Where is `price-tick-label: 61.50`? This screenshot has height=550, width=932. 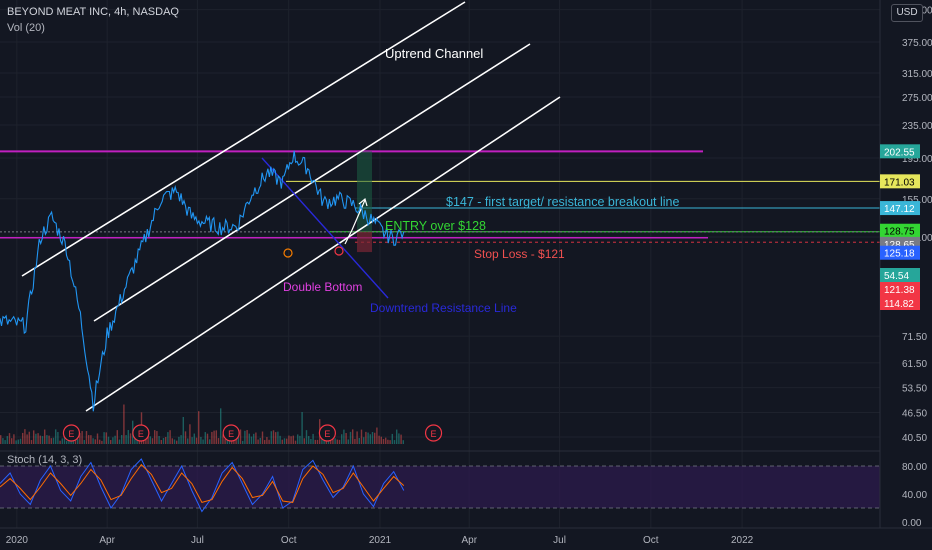
price-tick-label: 61.50 is located at coordinates (914, 364).